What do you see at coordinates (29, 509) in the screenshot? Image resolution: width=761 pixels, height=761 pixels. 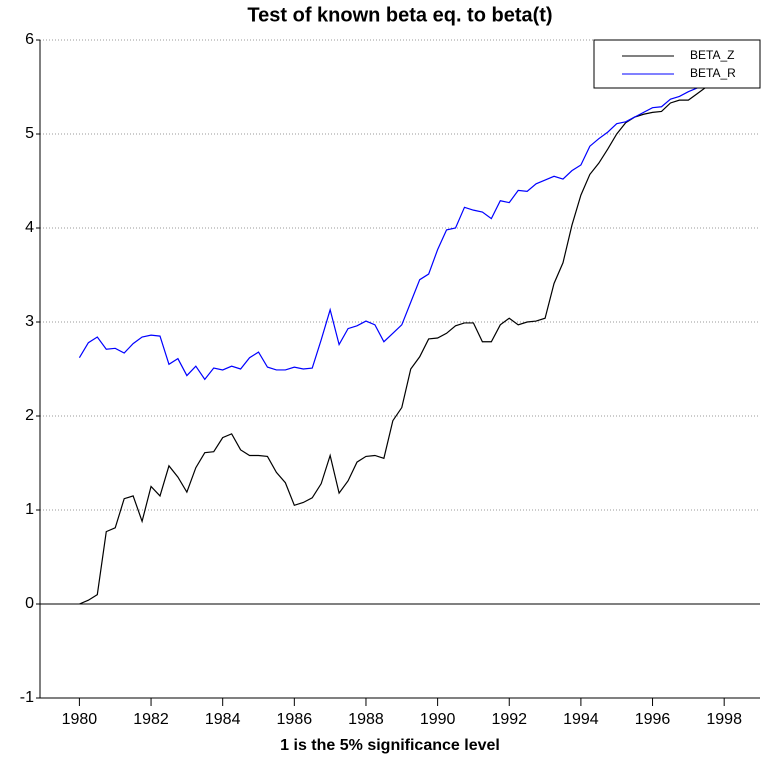 I see `y-tick-label: 1` at bounding box center [29, 509].